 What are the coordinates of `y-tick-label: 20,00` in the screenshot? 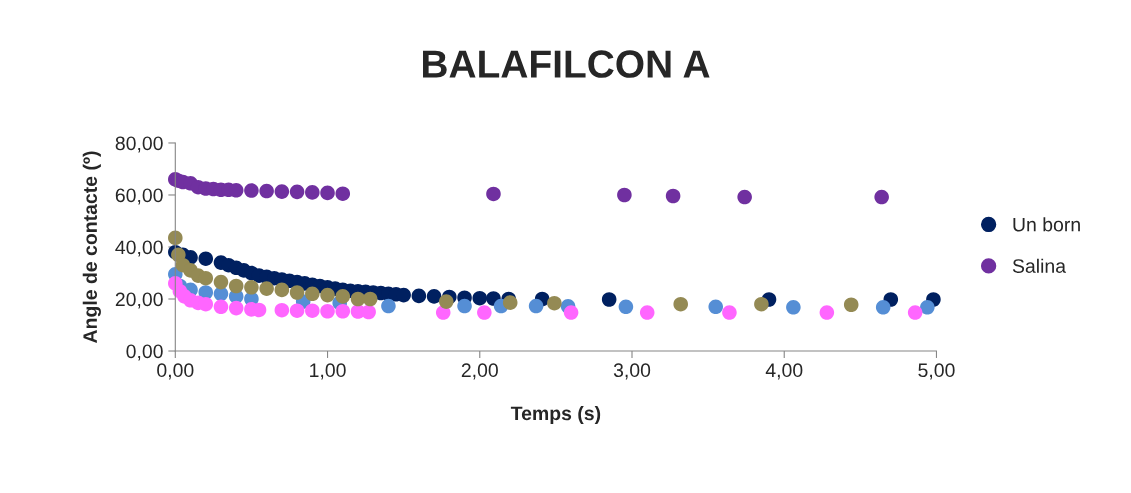 It's located at (139, 300).